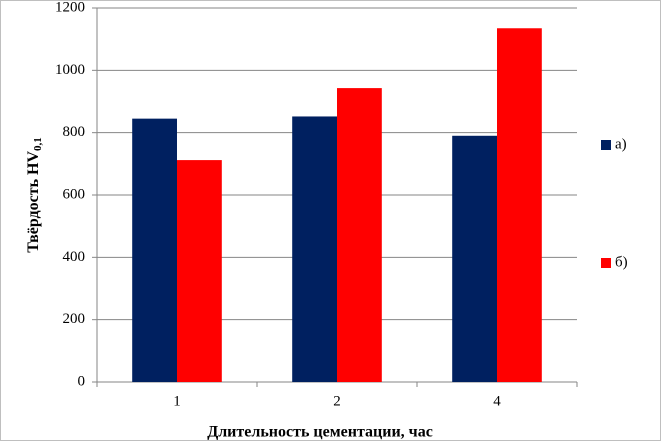  I want to click on x-tick-label: 4, so click(497, 401).